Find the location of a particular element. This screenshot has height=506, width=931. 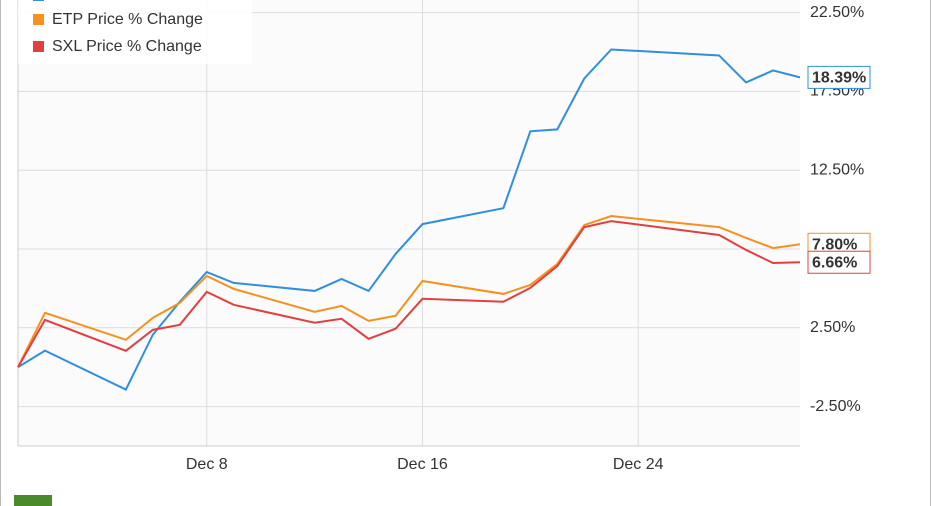

x-tick-label: Dec 24 is located at coordinates (638, 464).